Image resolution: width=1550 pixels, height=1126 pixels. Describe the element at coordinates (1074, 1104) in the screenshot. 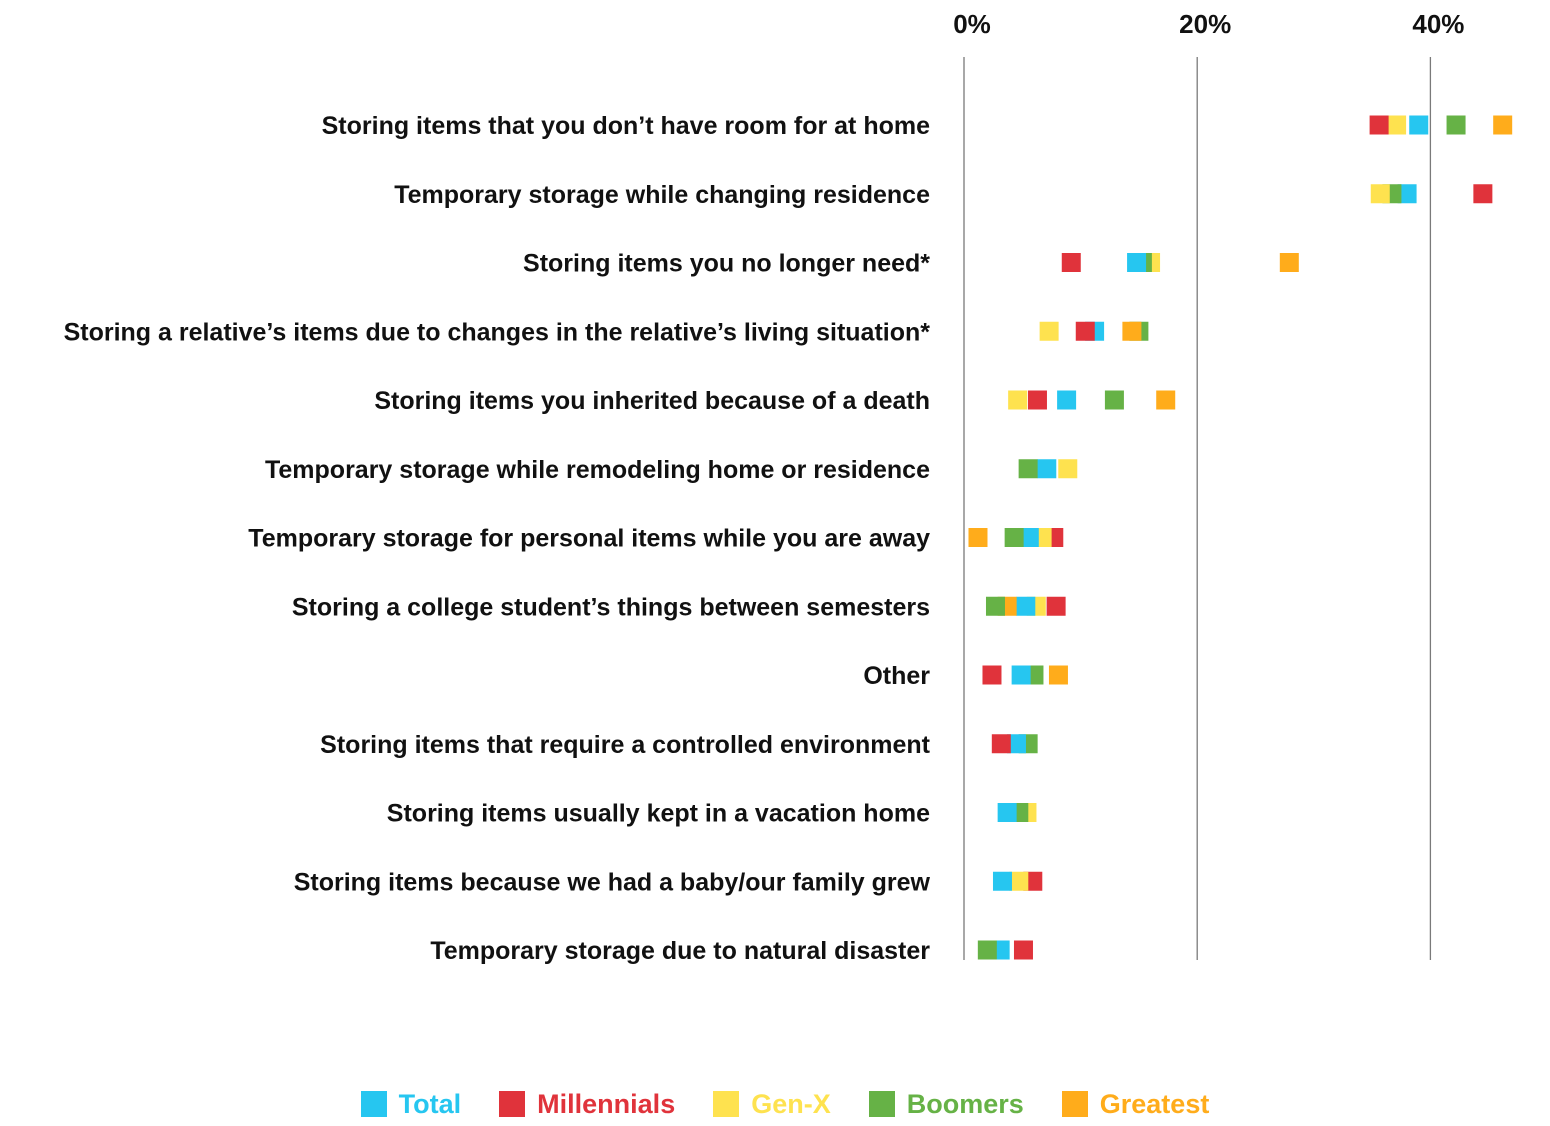

I see `legend-swatch-greatest` at that location.